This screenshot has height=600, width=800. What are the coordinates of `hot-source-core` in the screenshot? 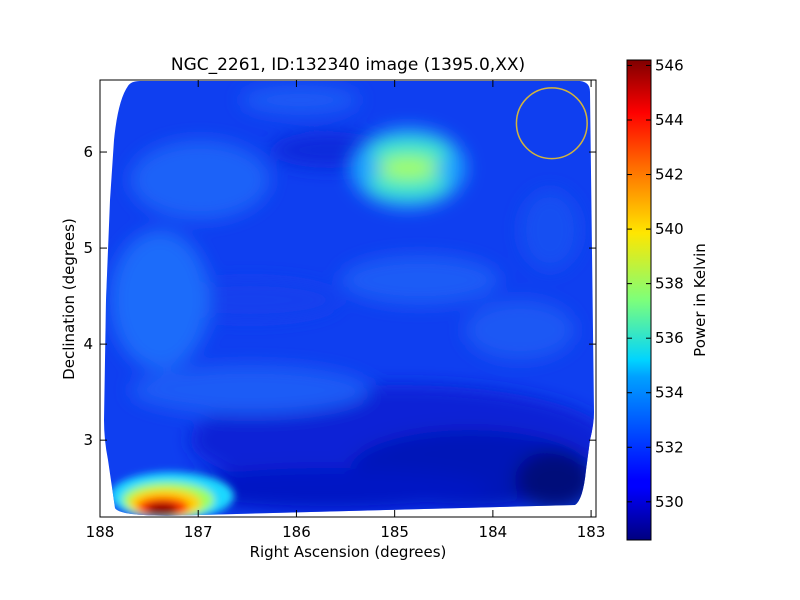 It's located at (162, 509).